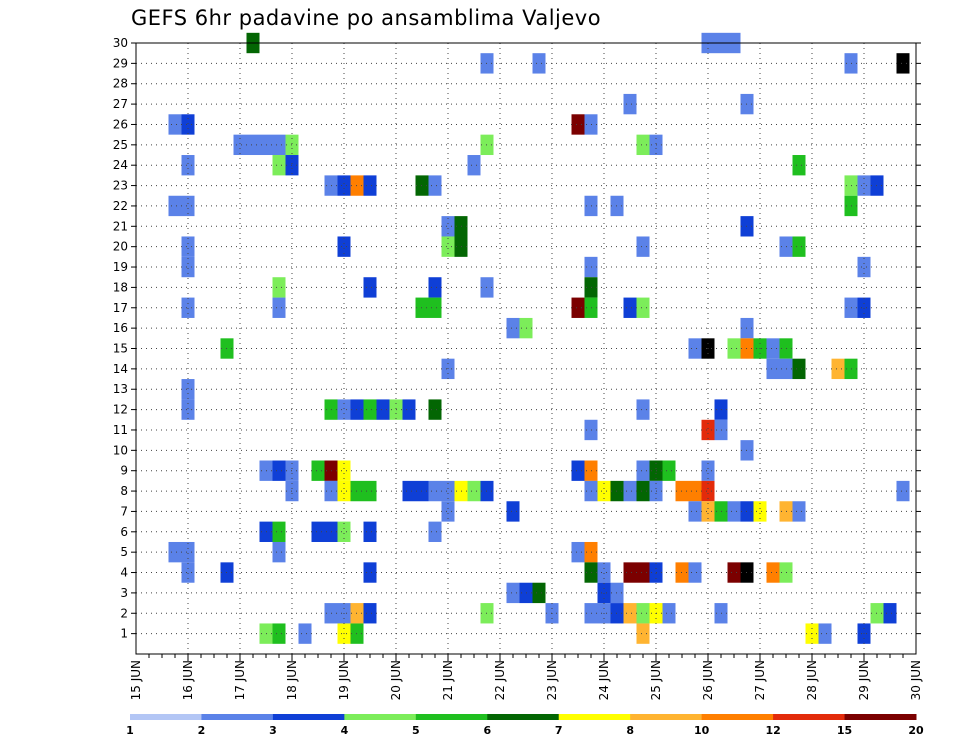  Describe the element at coordinates (120, 267) in the screenshot. I see `y-tick-label: 19` at that location.